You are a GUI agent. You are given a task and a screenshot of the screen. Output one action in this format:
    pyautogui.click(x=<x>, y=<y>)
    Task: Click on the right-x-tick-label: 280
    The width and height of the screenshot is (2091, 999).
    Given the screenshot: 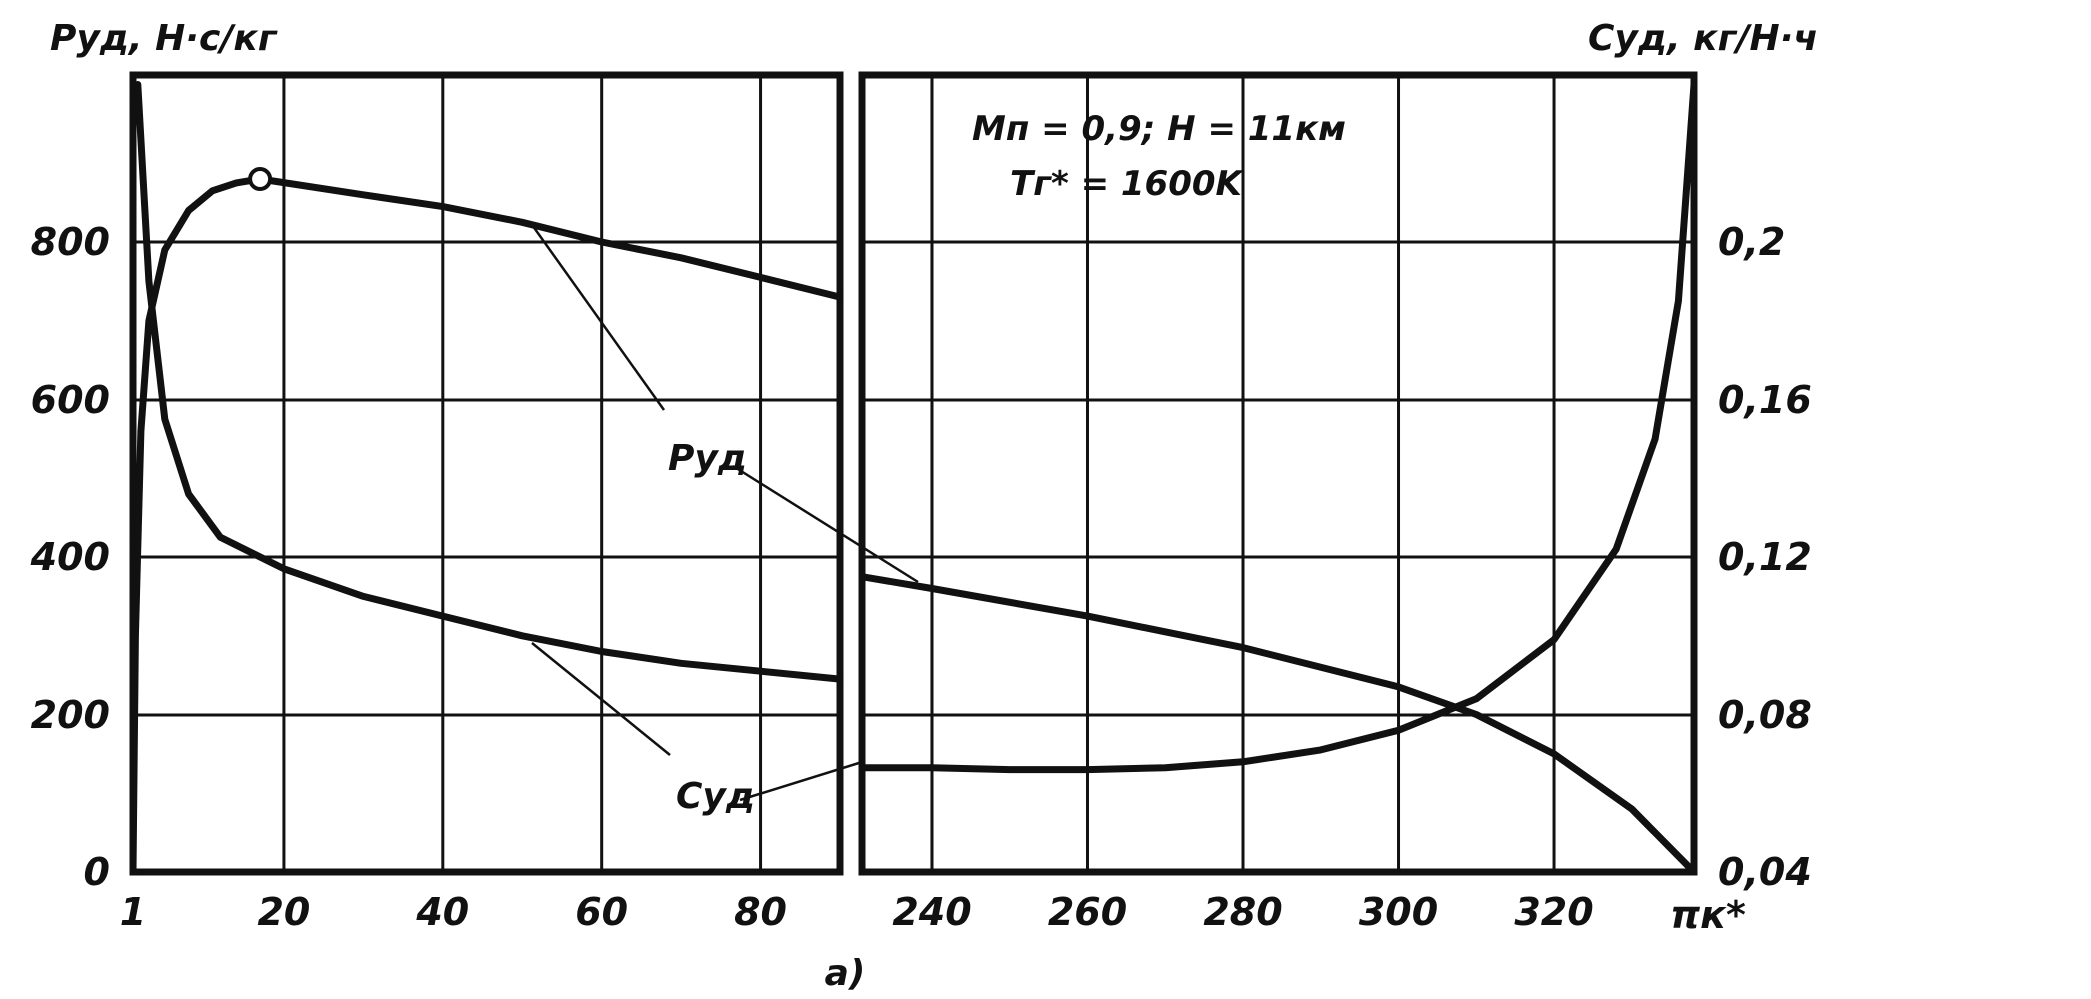 What is the action you would take?
    pyautogui.click(x=1242, y=912)
    